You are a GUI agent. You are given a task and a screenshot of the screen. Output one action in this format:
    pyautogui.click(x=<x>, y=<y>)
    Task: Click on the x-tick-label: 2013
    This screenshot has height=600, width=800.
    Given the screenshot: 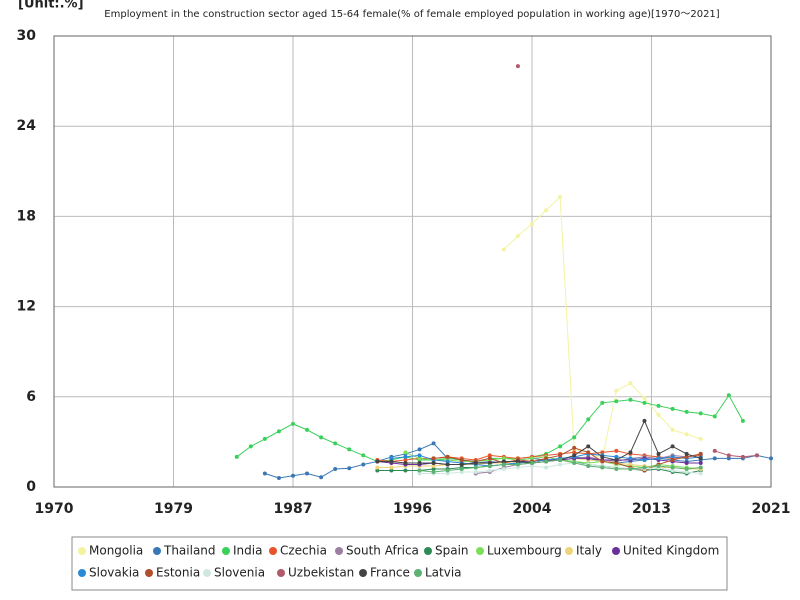 What is the action you would take?
    pyautogui.click(x=651, y=509)
    